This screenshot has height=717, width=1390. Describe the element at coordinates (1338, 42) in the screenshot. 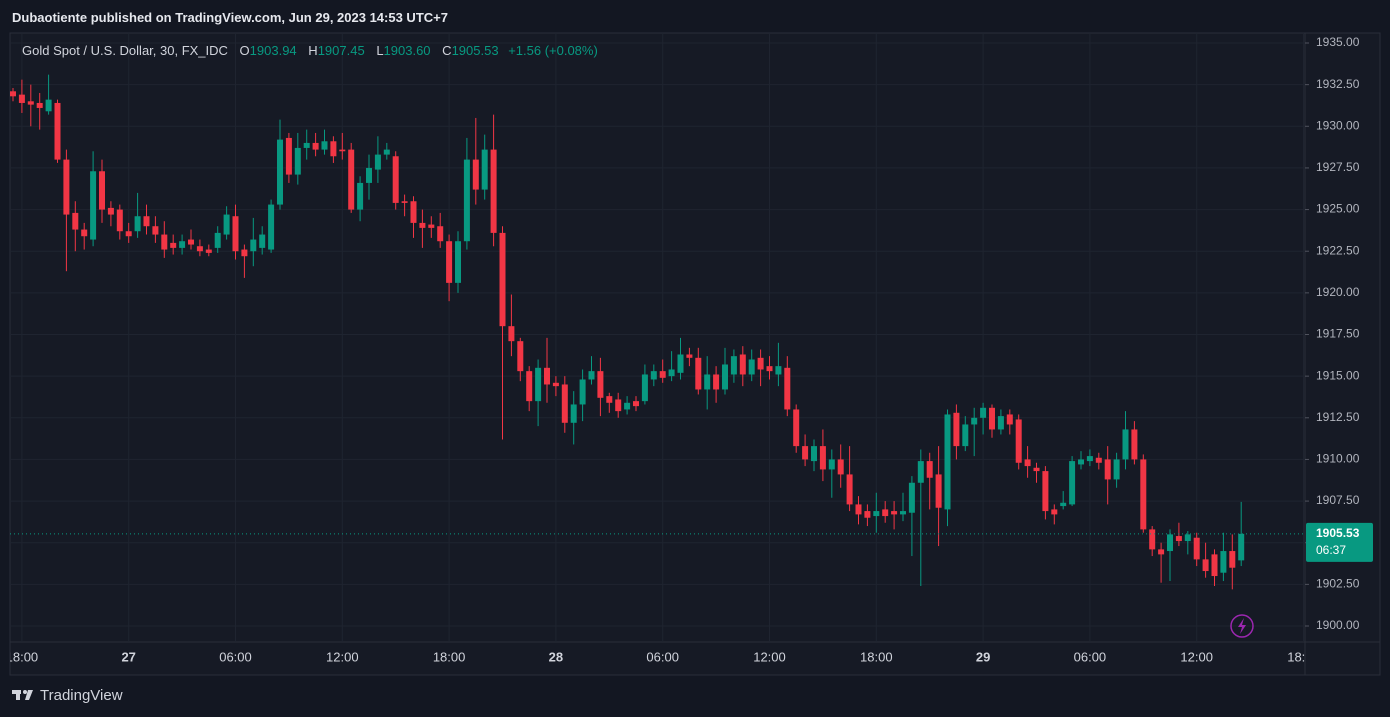

I see `y-tick-label: 1935.00` at that location.